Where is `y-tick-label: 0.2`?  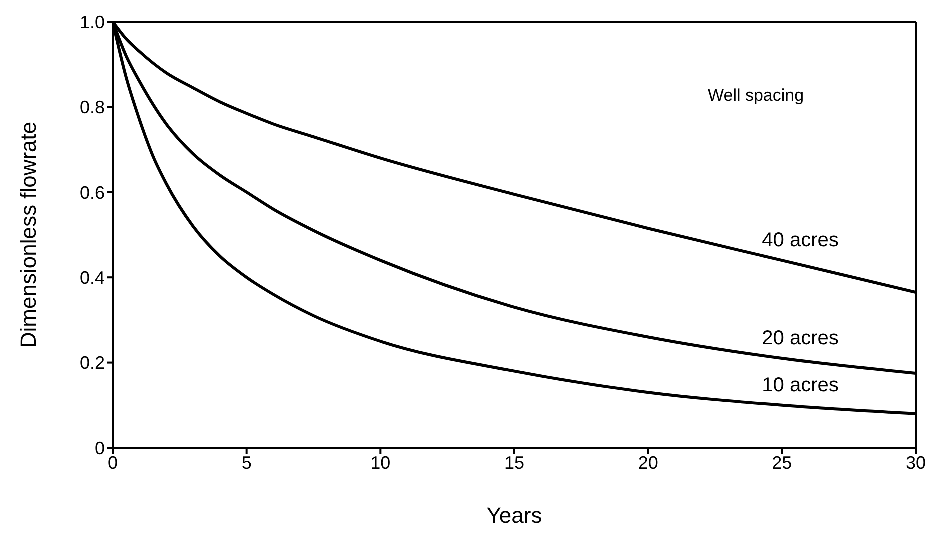 y-tick-label: 0.2 is located at coordinates (92, 363).